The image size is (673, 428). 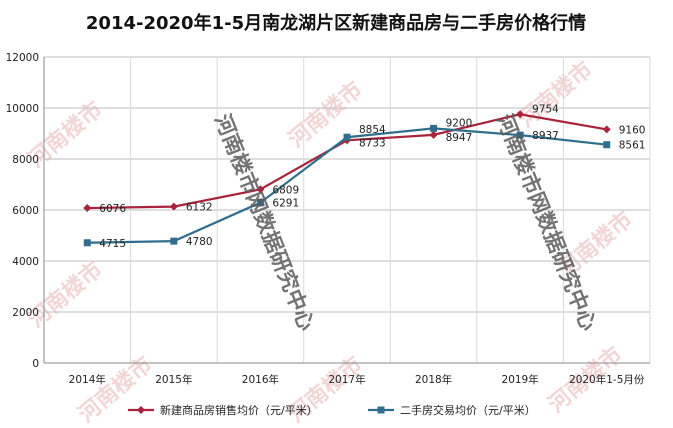 I want to click on legend-label-1: 二手房交易均价（元/平米）, so click(x=468, y=410).